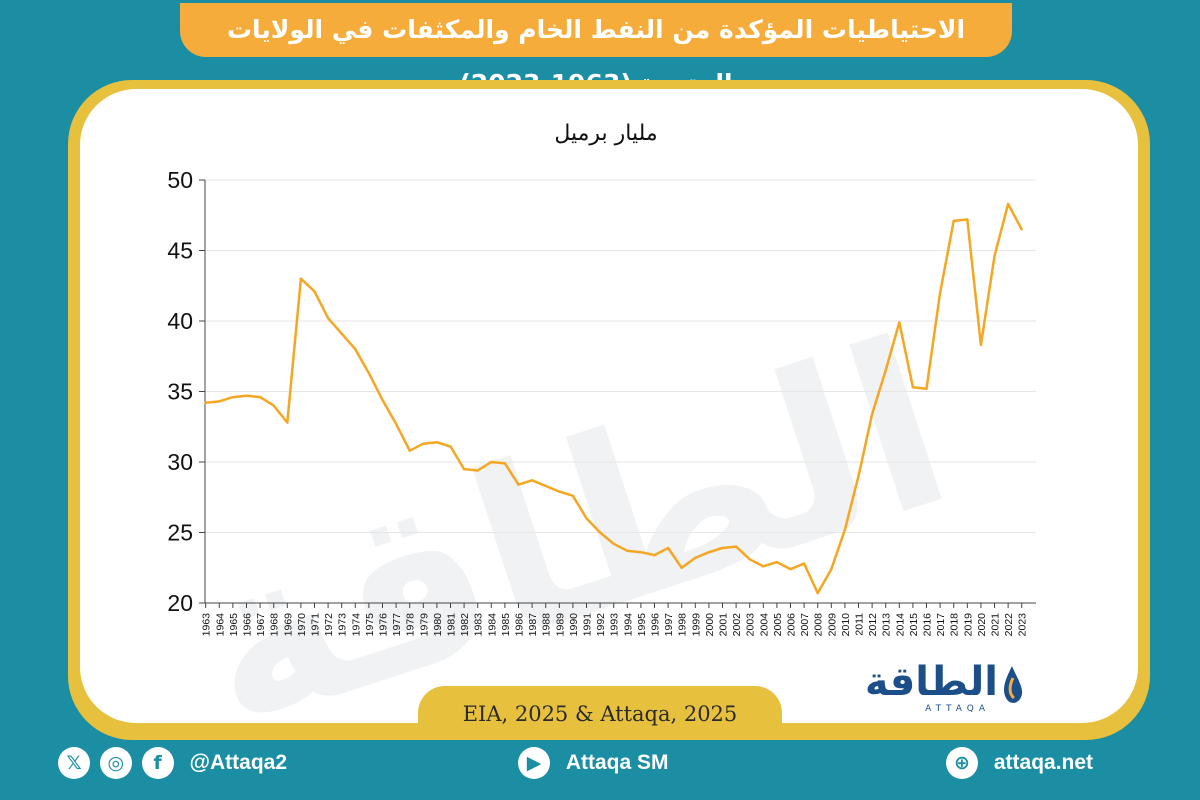 This screenshot has width=1200, height=800. Describe the element at coordinates (887, 625) in the screenshot. I see `x-tick-label: 2013` at that location.